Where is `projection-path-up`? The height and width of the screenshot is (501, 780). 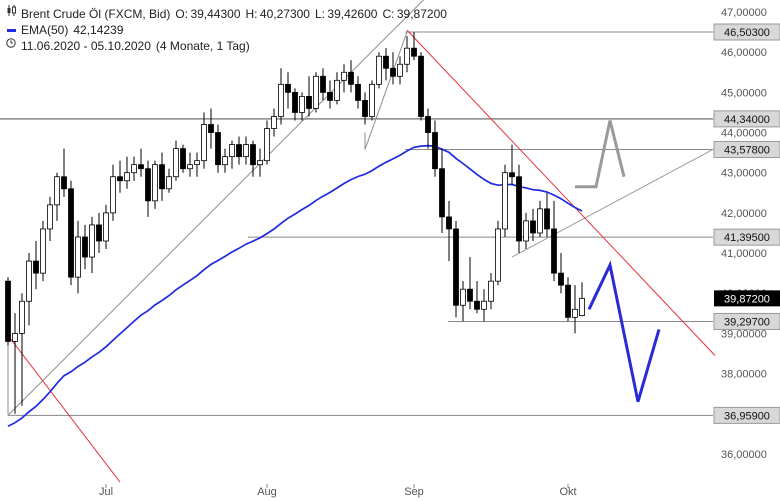
projection-path-up is located at coordinates (600, 154).